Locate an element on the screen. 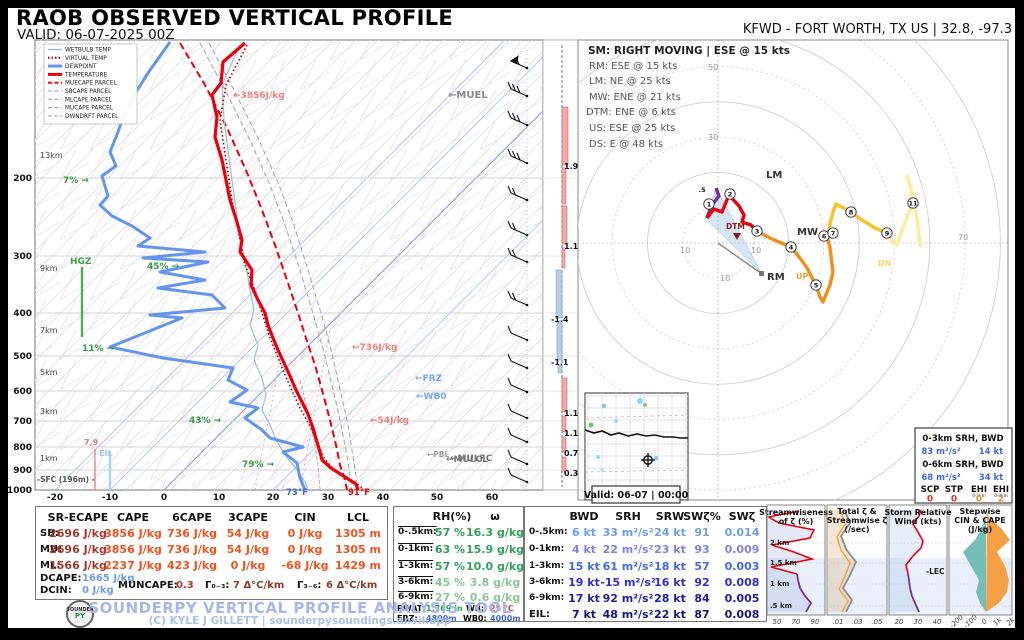  moist-row-label: 0-1km: is located at coordinates (416, 549).